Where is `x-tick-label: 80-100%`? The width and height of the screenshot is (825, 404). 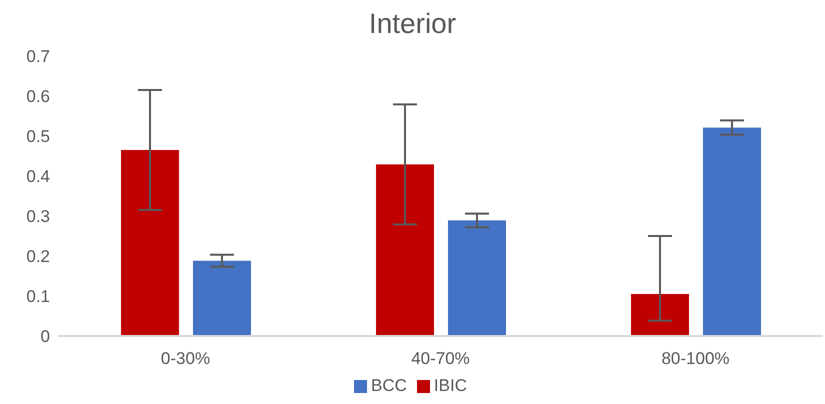 x-tick-label: 80-100% is located at coordinates (695, 358).